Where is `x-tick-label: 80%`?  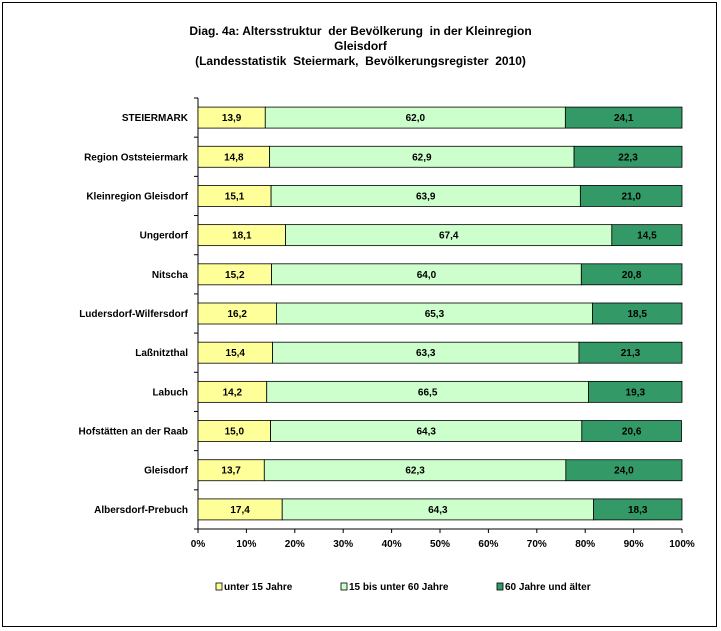 x-tick-label: 80% is located at coordinates (585, 544).